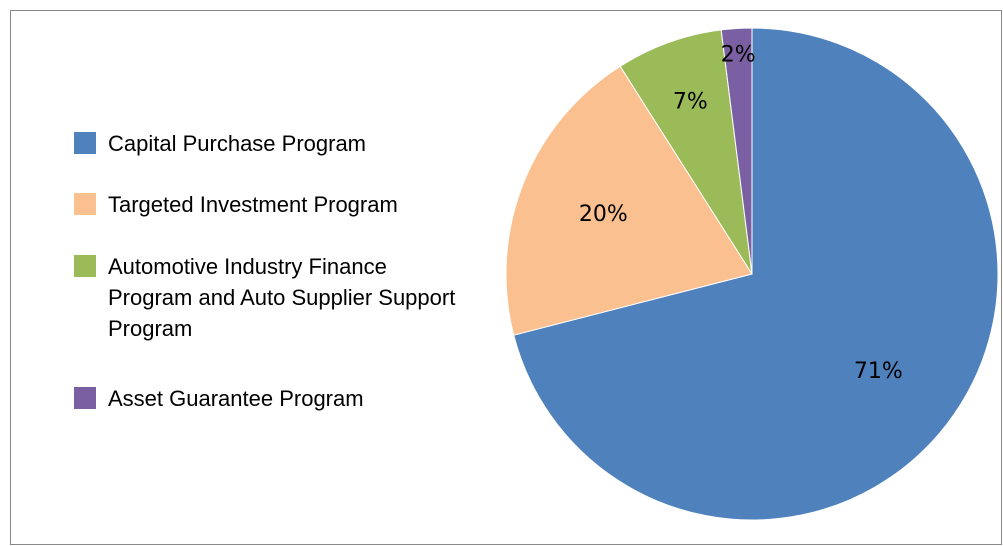  I want to click on legend-entry: Capital Purchase Program, so click(274, 143).